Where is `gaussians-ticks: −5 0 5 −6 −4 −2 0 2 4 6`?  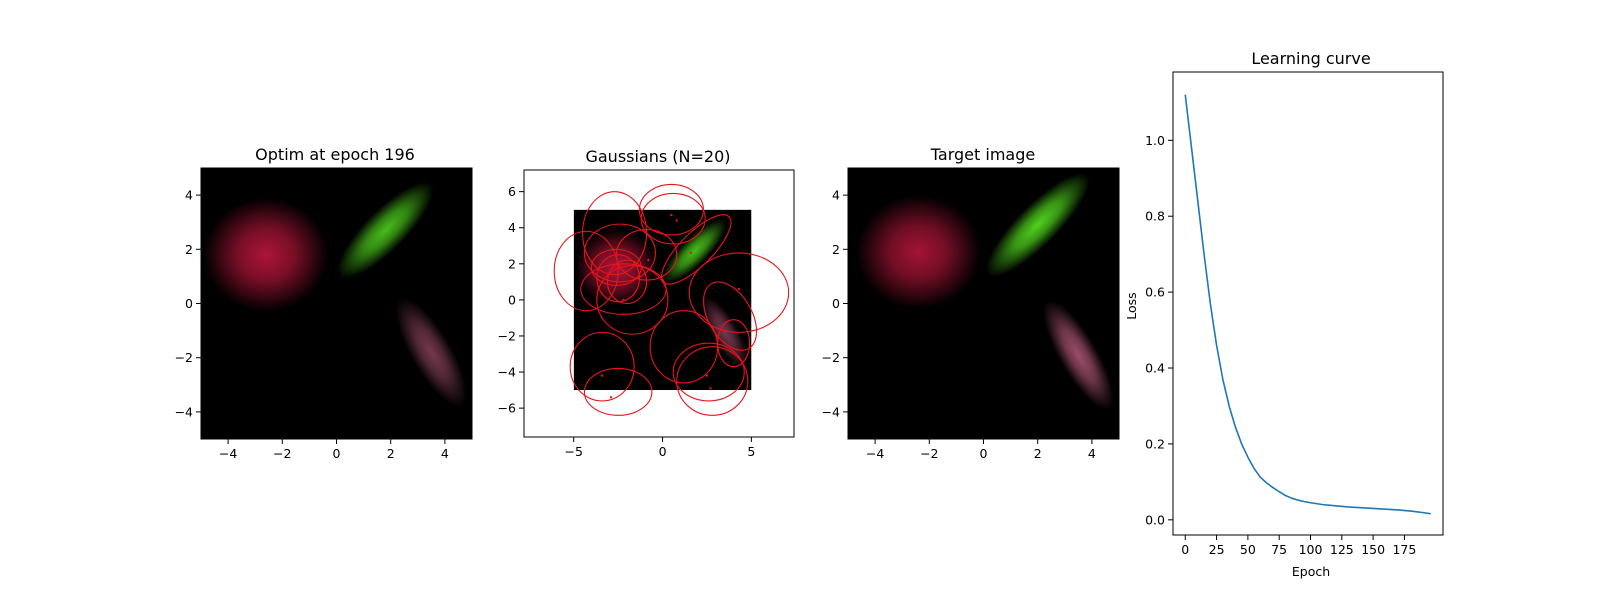 gaussians-ticks: −5 0 5 −6 −4 −2 0 2 4 6 is located at coordinates (627, 321).